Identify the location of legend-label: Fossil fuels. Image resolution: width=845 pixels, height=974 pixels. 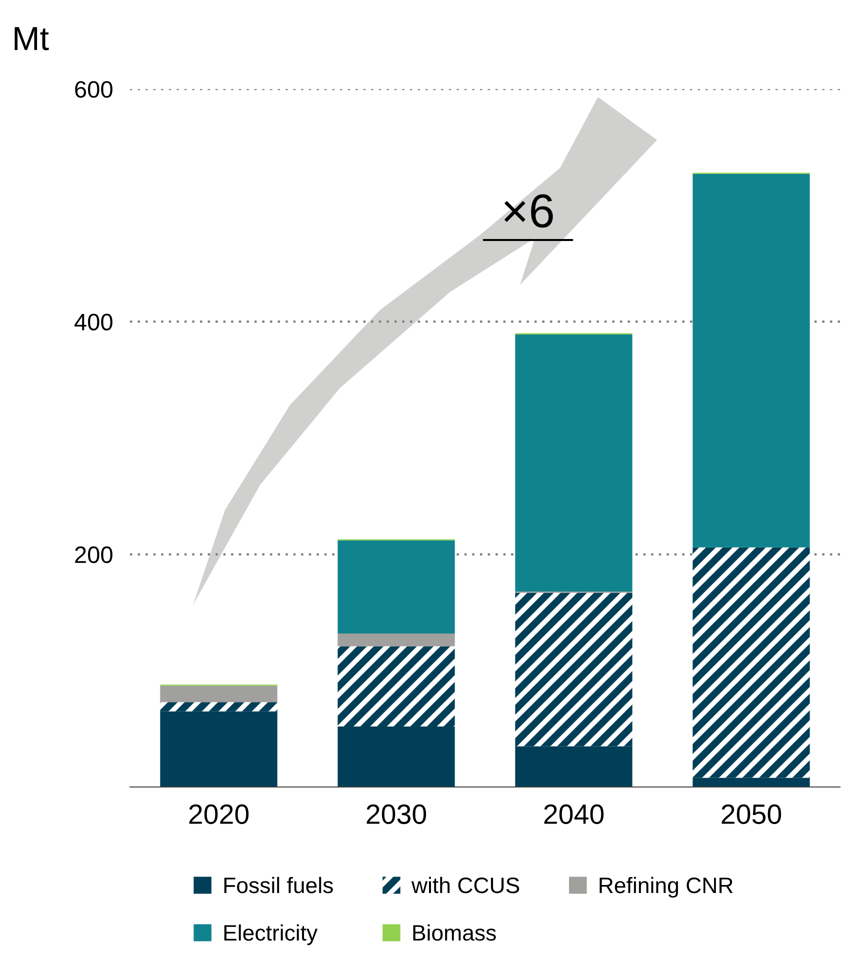
(278, 885).